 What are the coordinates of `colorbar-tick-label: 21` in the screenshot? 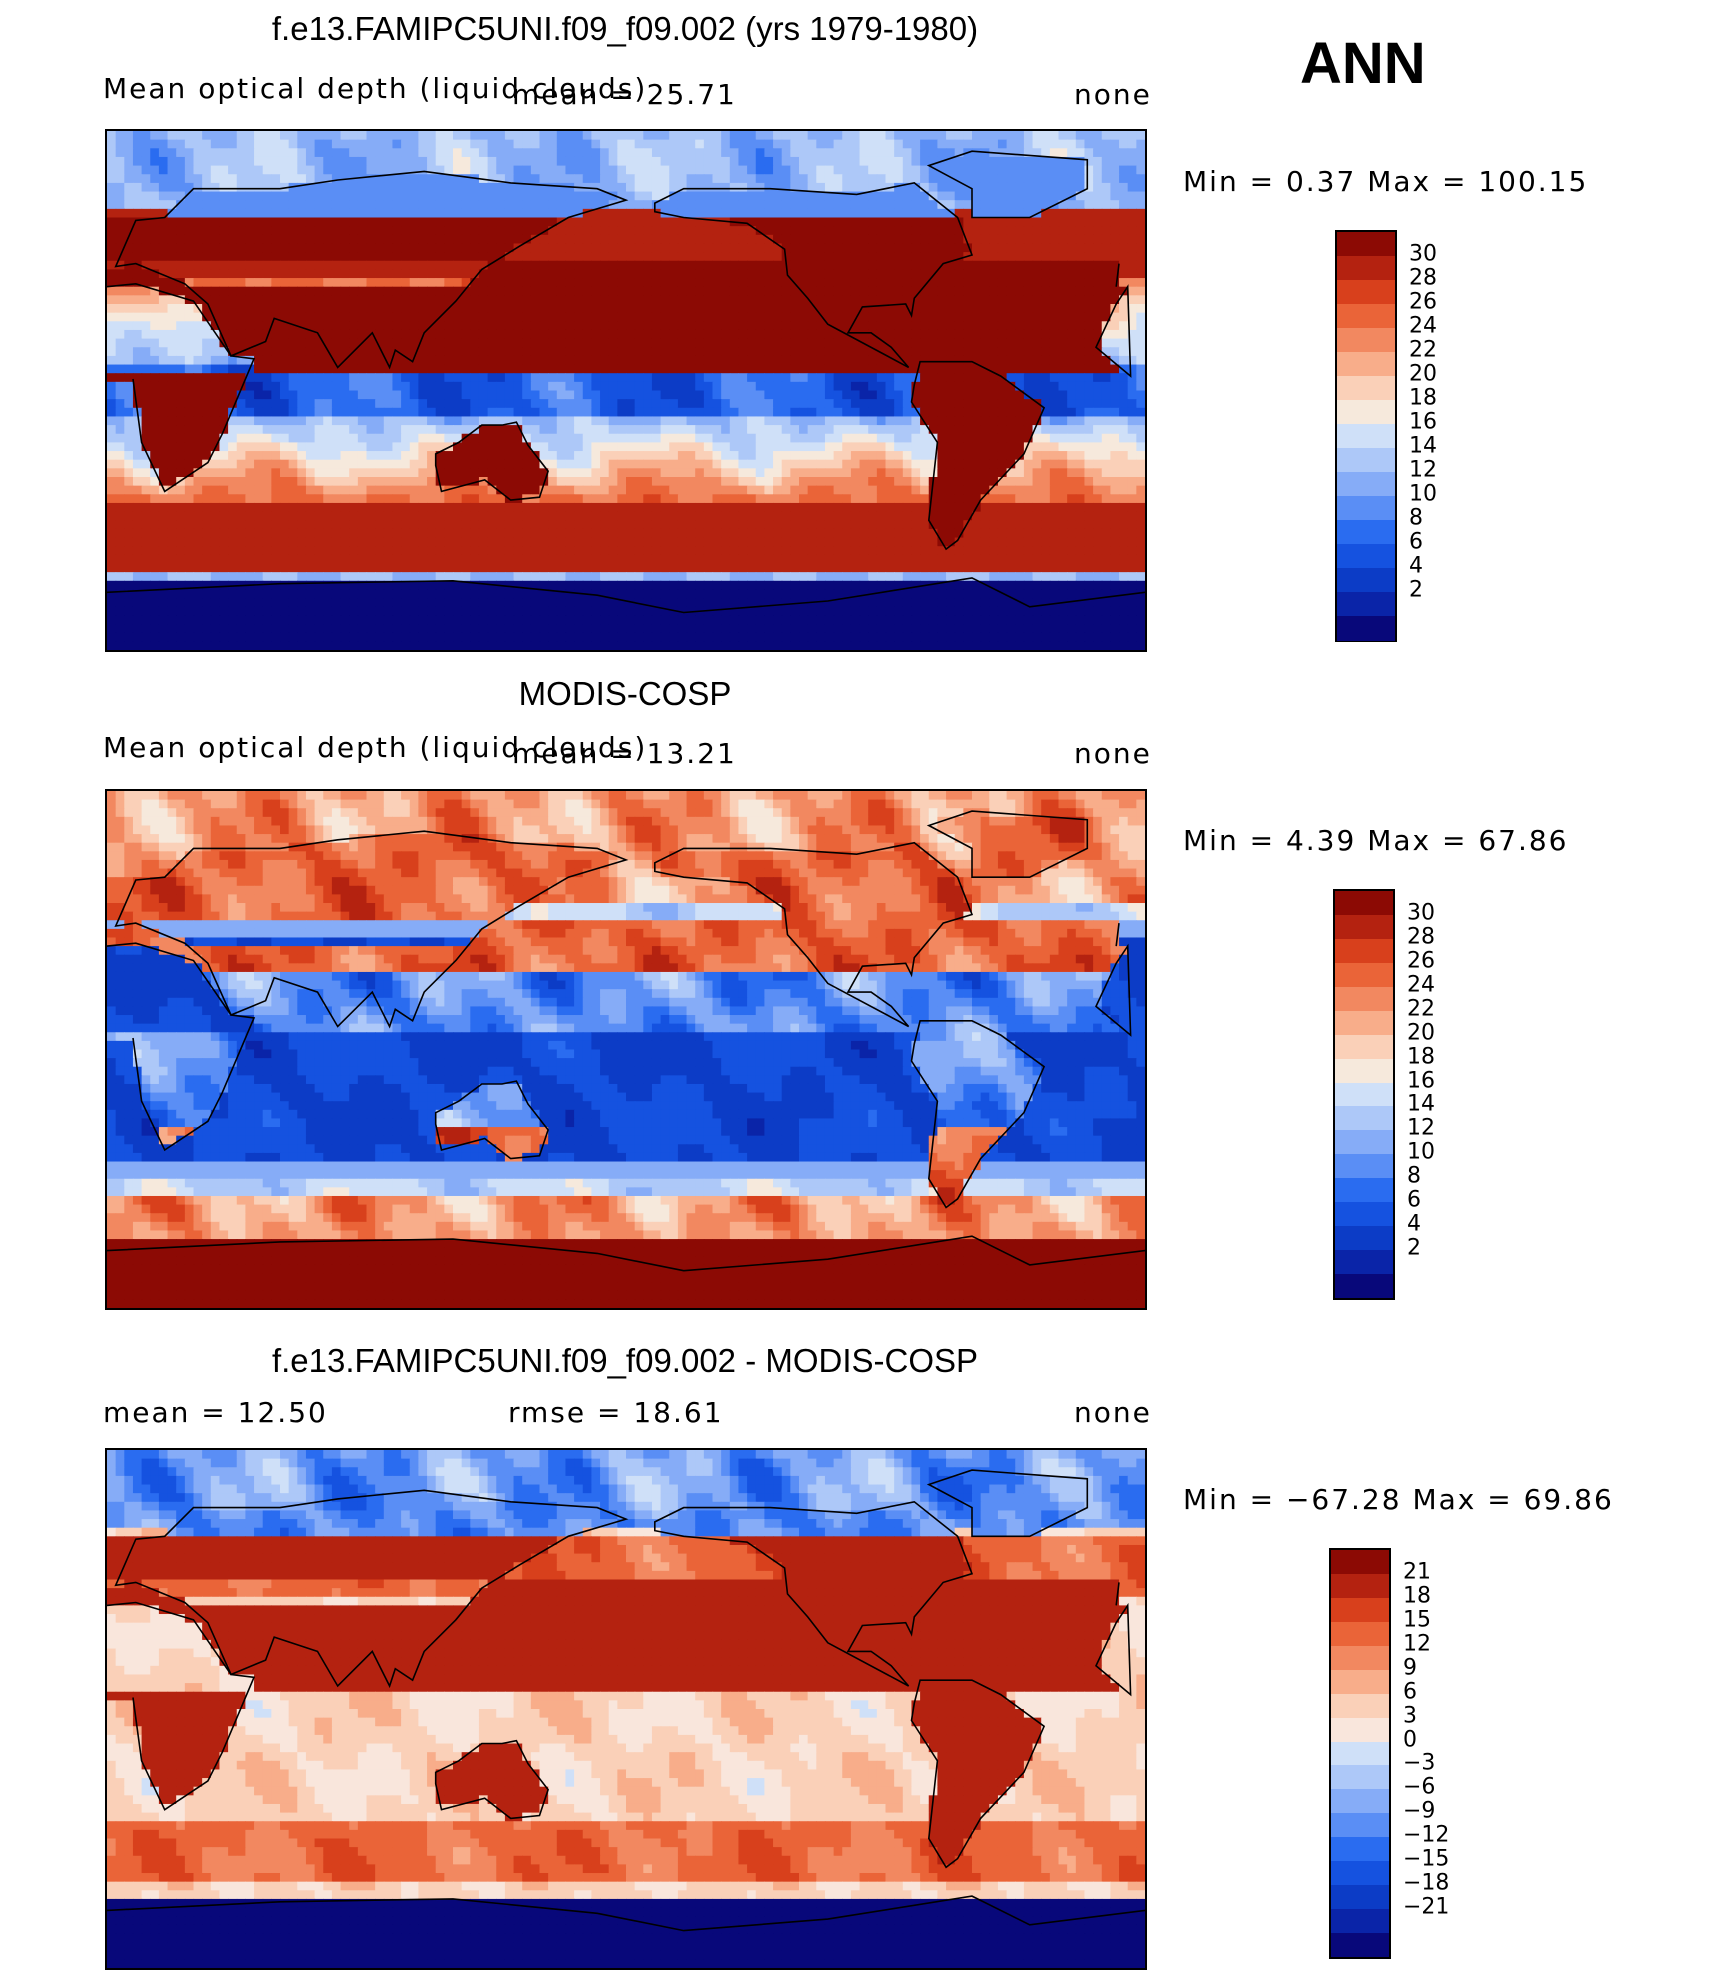 It's located at (1417, 1571).